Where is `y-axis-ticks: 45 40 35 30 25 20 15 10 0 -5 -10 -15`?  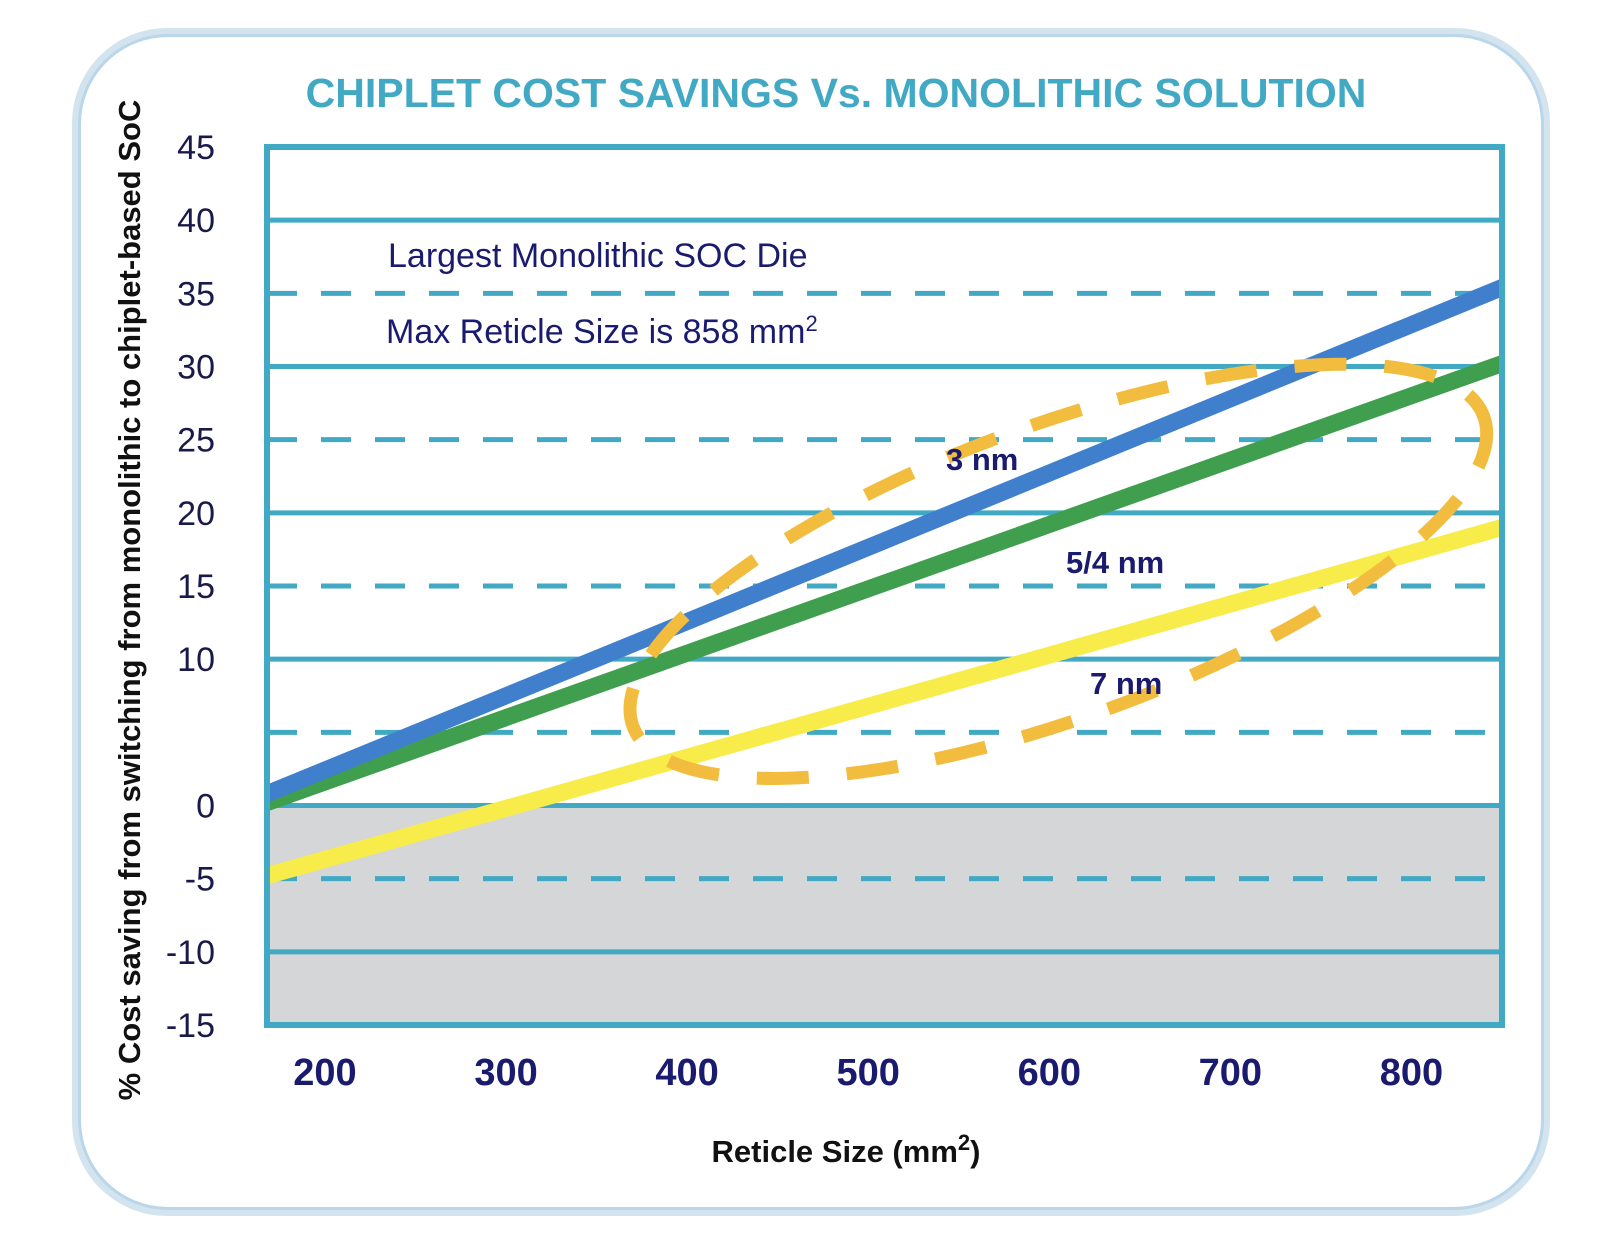 y-axis-ticks: 45 40 35 30 25 20 15 10 0 -5 -10 -15 is located at coordinates (190, 587).